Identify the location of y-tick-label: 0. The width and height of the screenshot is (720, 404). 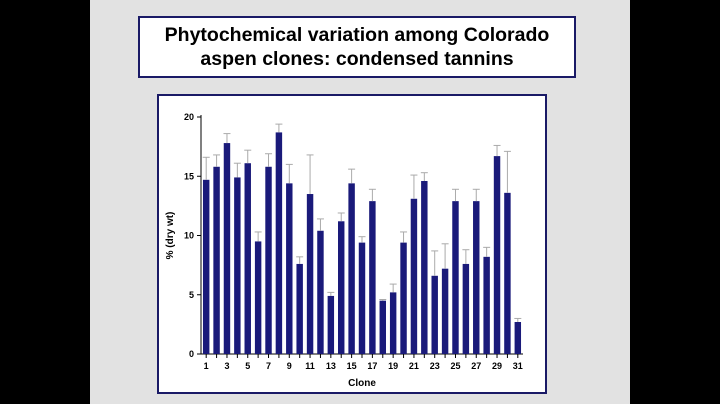
(191, 354).